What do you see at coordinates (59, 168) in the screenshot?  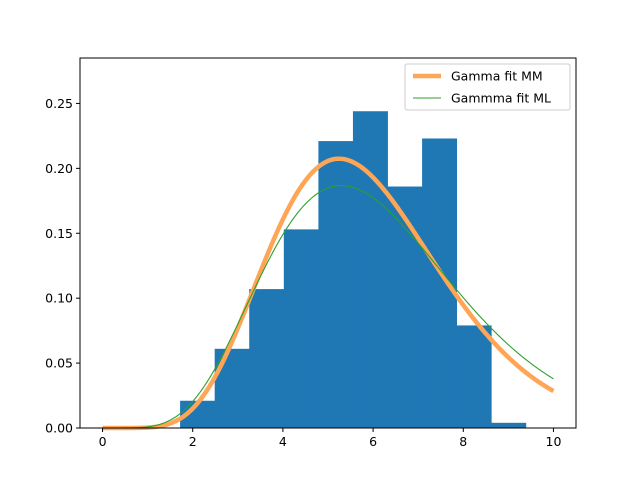 I see `y-tick-label: 0.20` at bounding box center [59, 168].